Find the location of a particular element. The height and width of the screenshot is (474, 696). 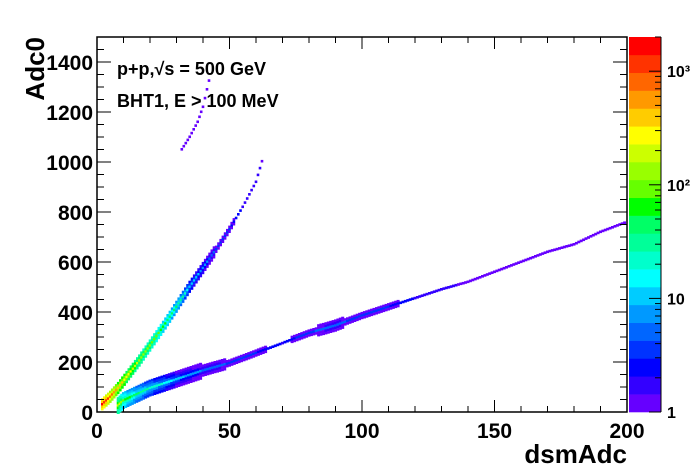

x-tick-label: 0 is located at coordinates (97, 431).